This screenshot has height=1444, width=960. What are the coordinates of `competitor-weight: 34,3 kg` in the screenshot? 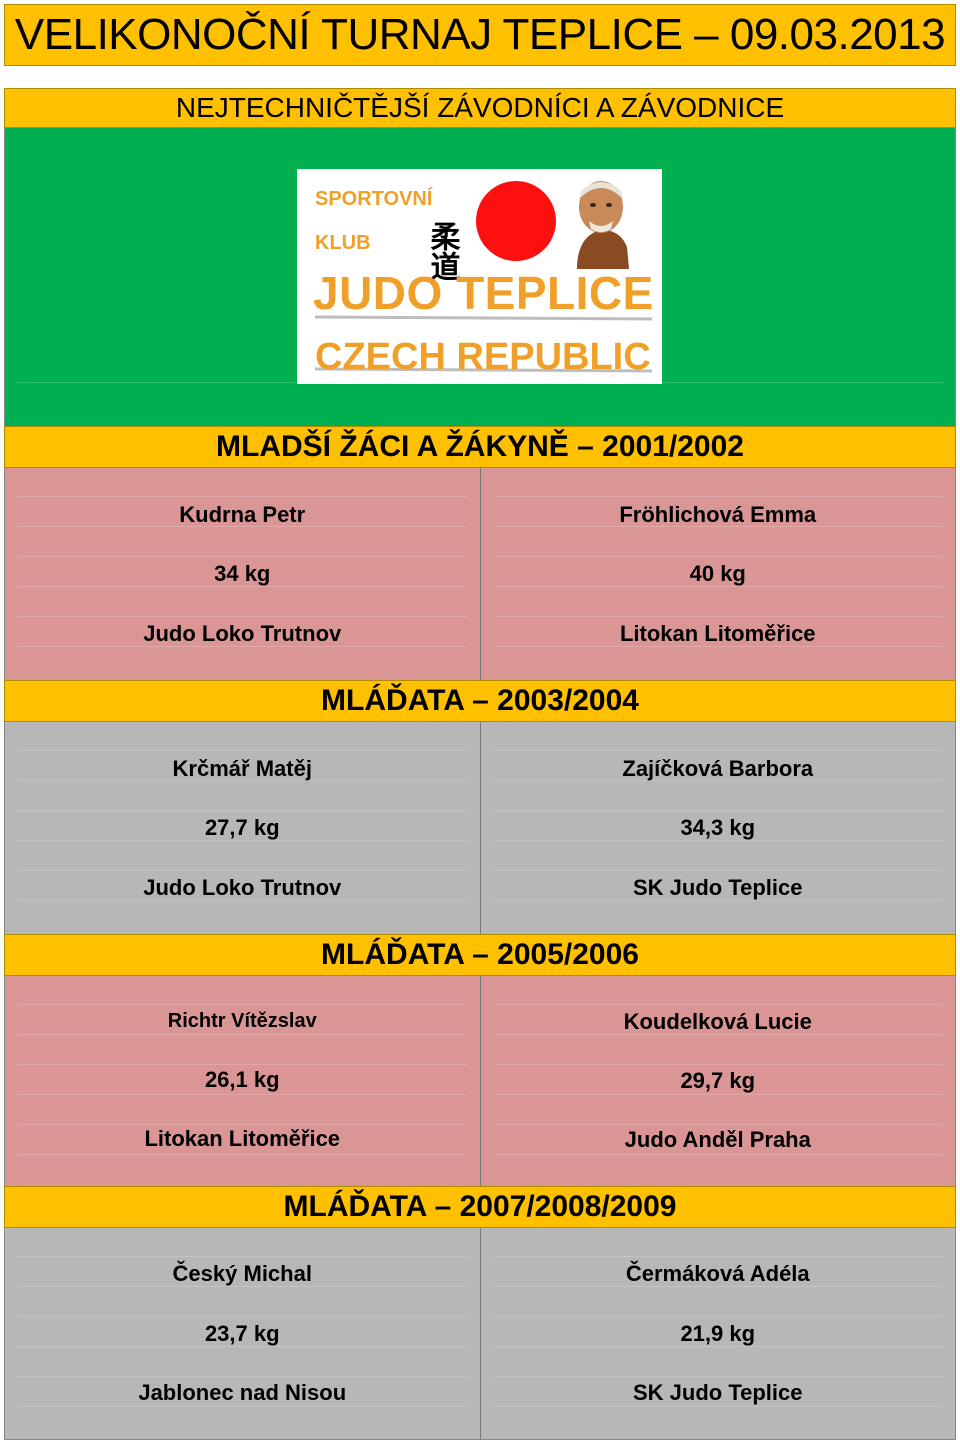 It's located at (718, 827).